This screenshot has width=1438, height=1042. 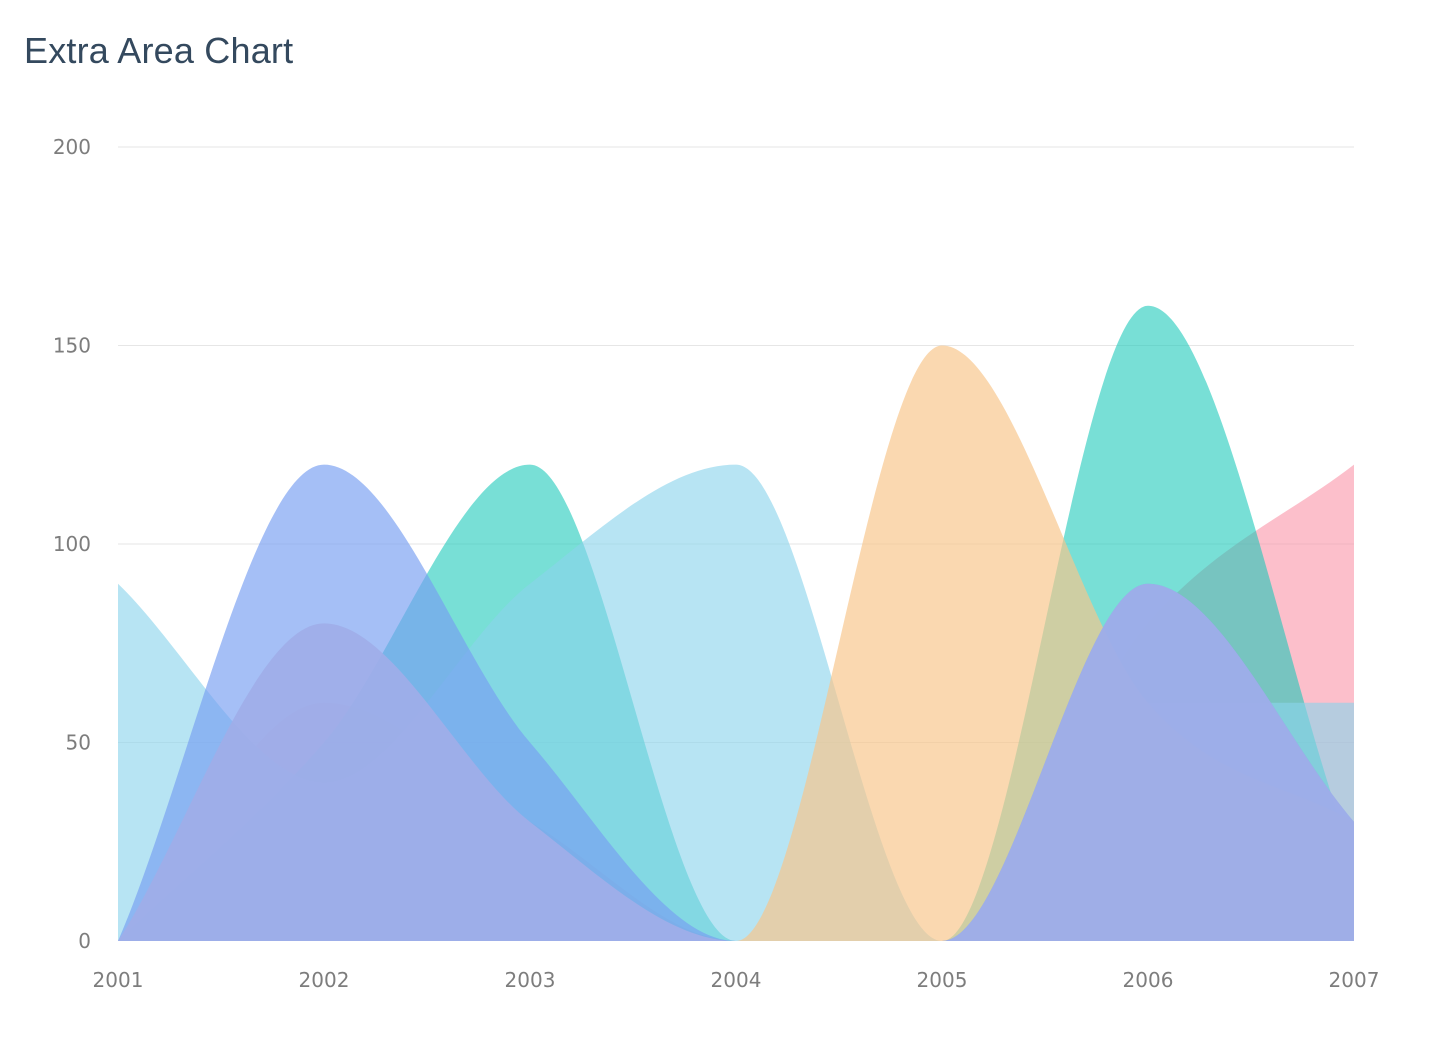 I want to click on y-tick-label: 100, so click(x=72, y=544).